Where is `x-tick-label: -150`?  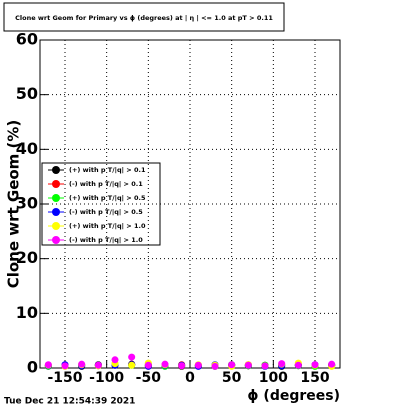
x-tick-label: -150 is located at coordinates (64, 378).